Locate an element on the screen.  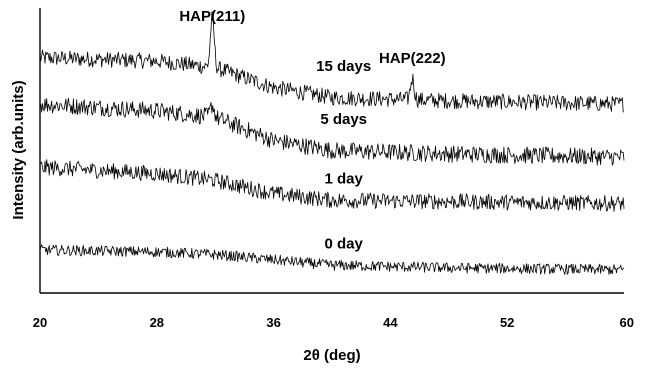
series-label: 15 days is located at coordinates (343, 66).